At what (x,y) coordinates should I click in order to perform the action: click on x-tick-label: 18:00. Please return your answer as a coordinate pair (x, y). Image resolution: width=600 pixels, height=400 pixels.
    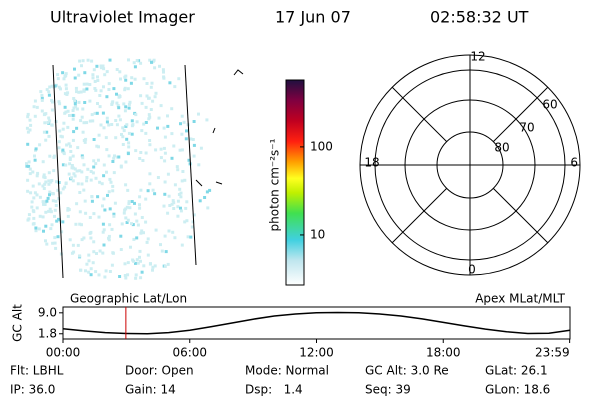
    Looking at the image, I should click on (443, 353).